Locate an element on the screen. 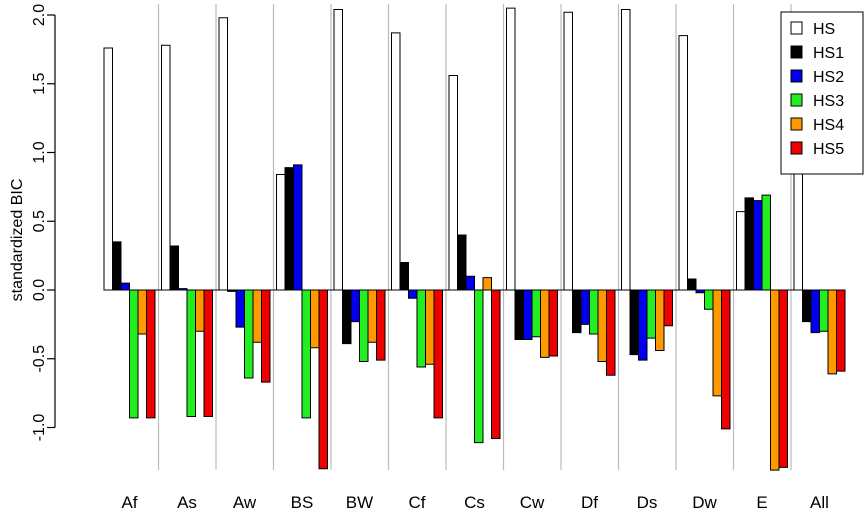 The image size is (868, 517). bar-hs3-bs is located at coordinates (306, 354).